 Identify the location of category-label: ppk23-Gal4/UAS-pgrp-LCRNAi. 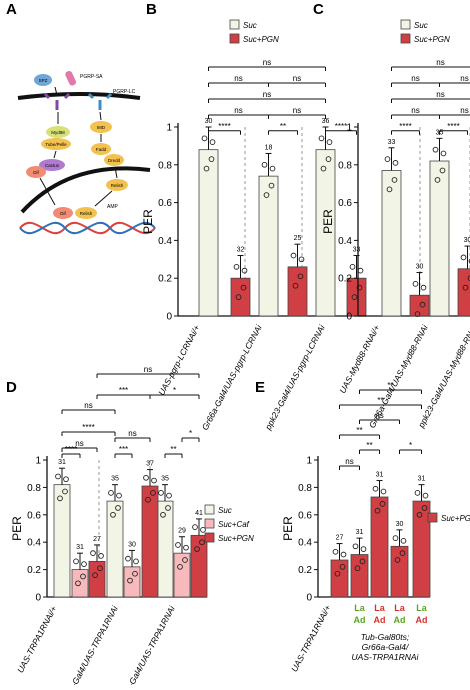
(294, 377).